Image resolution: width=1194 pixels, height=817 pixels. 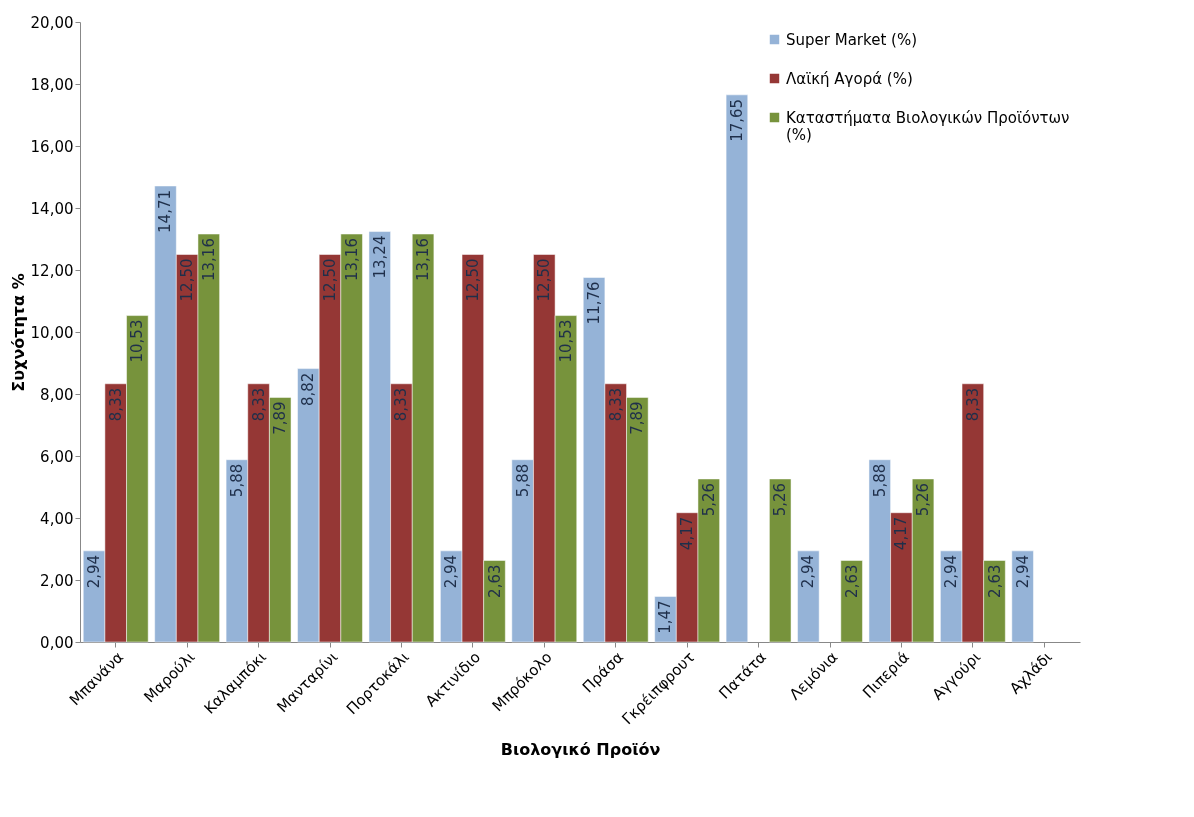 I want to click on y-tick-label: 6,00, so click(x=57, y=456).